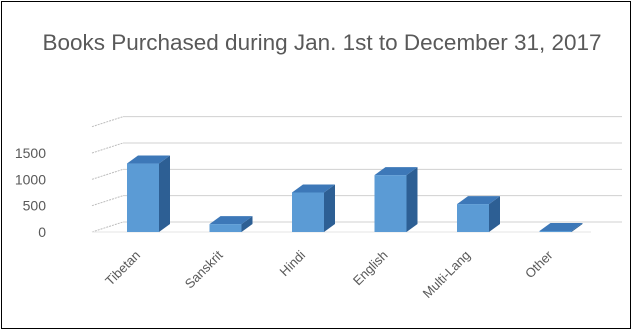 The image size is (634, 331). I want to click on category-label: Other, so click(539, 264).